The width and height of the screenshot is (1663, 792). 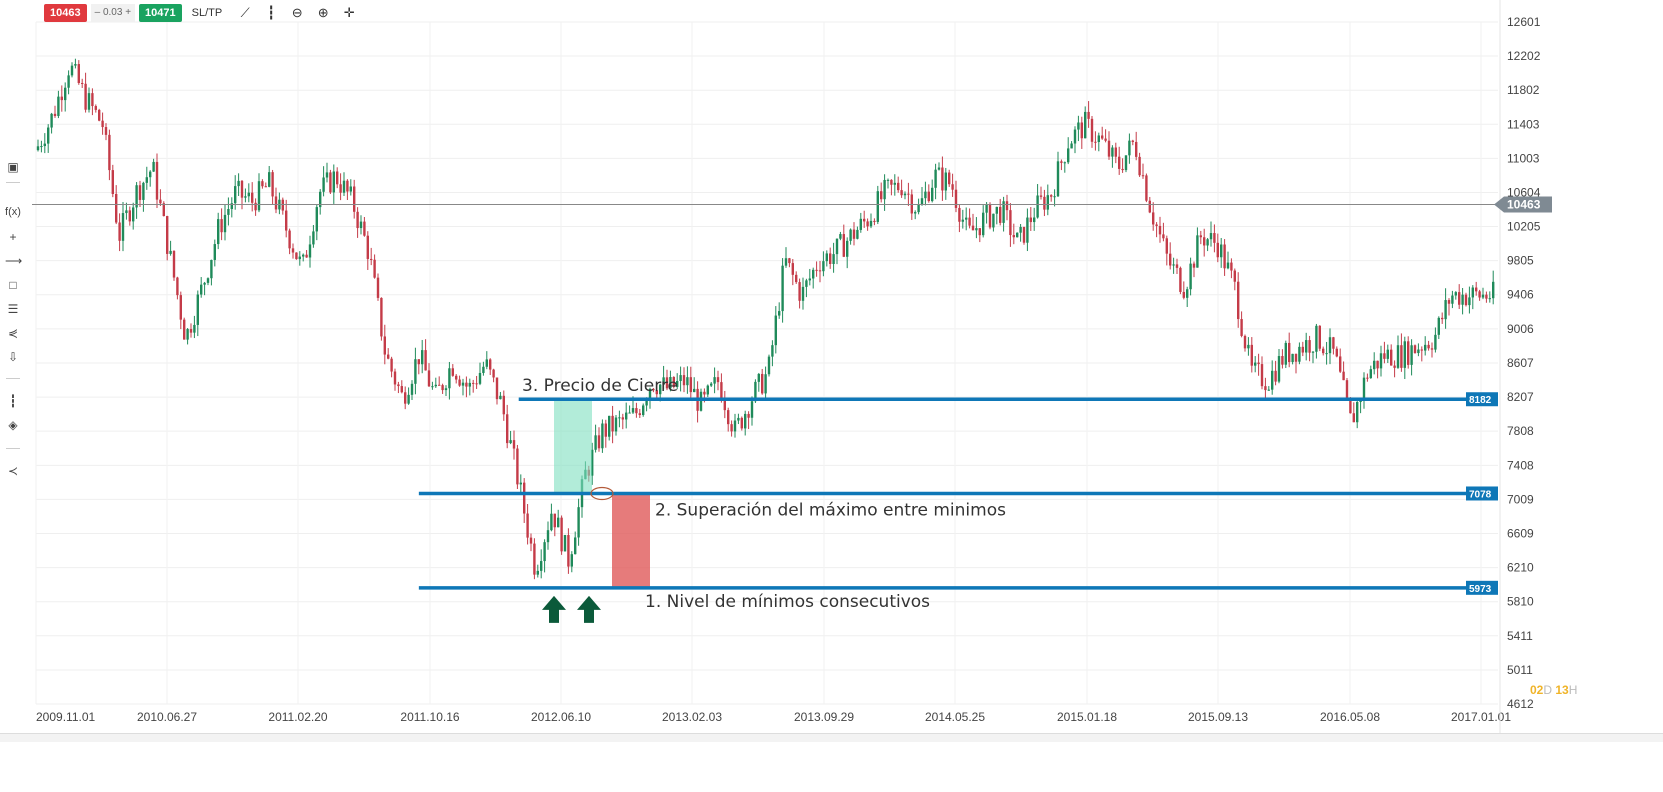 I want to click on annotation-lows: 1. Nivel de mínimos consecutivos, so click(x=787, y=602).